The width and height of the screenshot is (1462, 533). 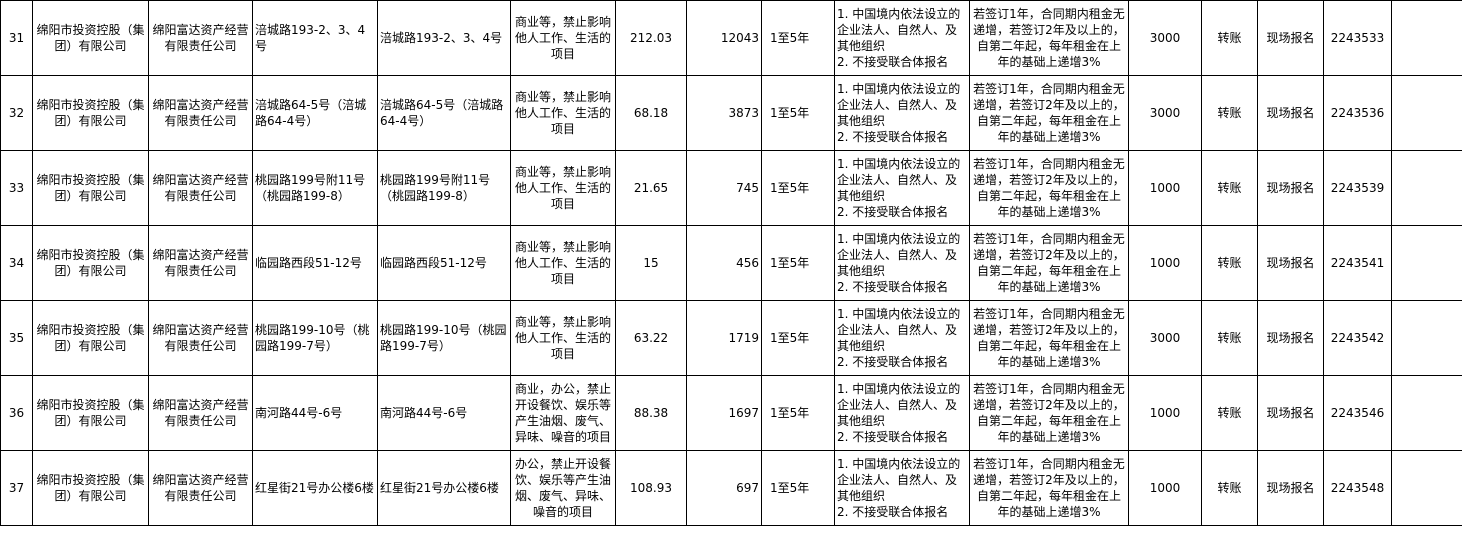 I want to click on rent-cell: 1719, so click(x=724, y=338).